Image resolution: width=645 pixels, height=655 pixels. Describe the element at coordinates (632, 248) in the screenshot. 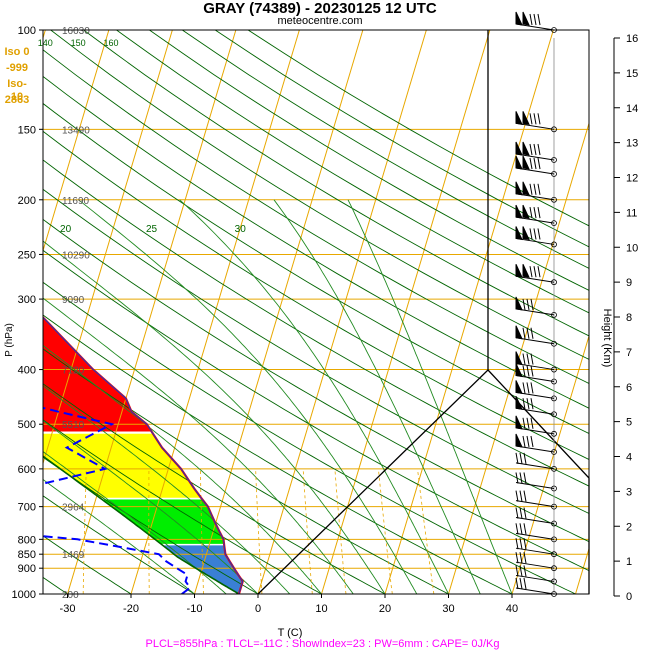

I see `height-tick-label: 10` at that location.